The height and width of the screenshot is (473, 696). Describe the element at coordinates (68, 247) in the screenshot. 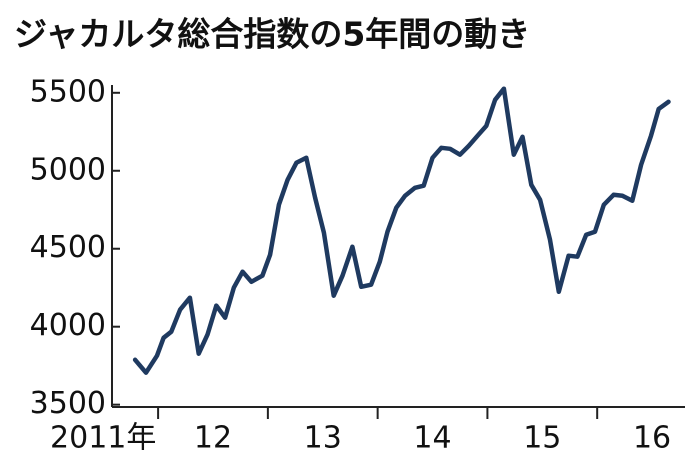

I see `y-tick-label: 4500` at that location.